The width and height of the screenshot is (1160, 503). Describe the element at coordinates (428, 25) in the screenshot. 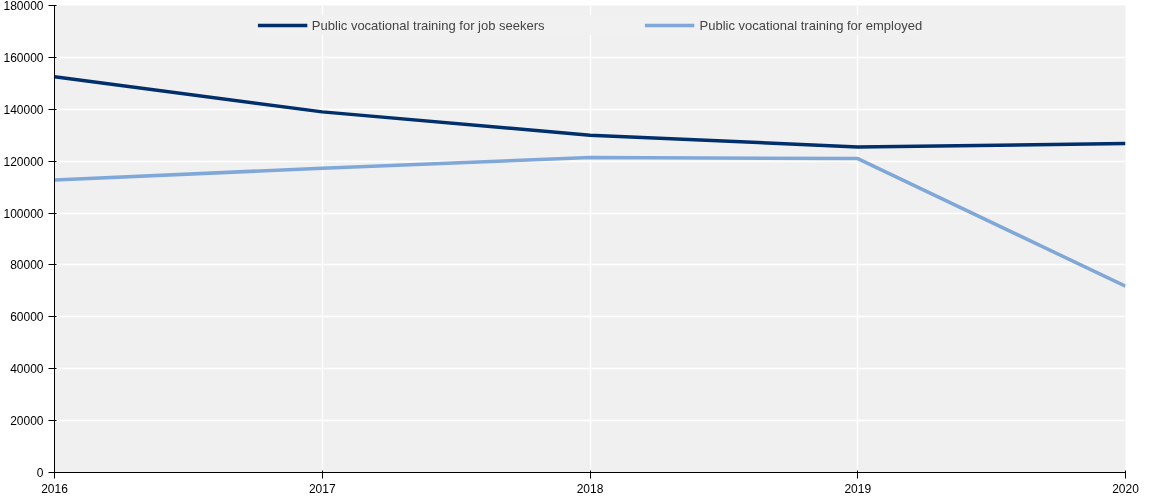

I see `legend-label: Public vocational training for job seekers` at that location.